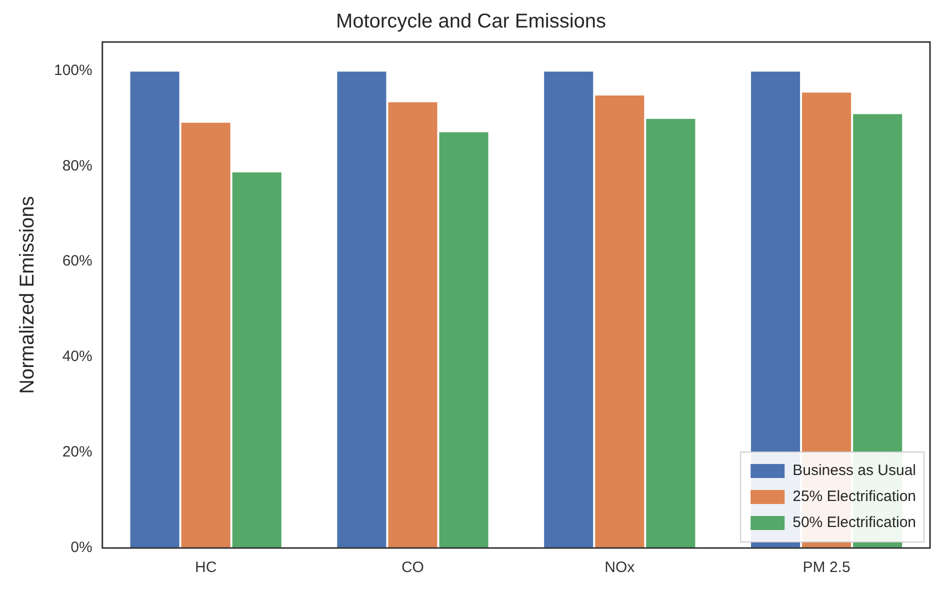 This screenshot has width=944, height=590. Describe the element at coordinates (205, 567) in the screenshot. I see `x-tick-label: HC` at that location.